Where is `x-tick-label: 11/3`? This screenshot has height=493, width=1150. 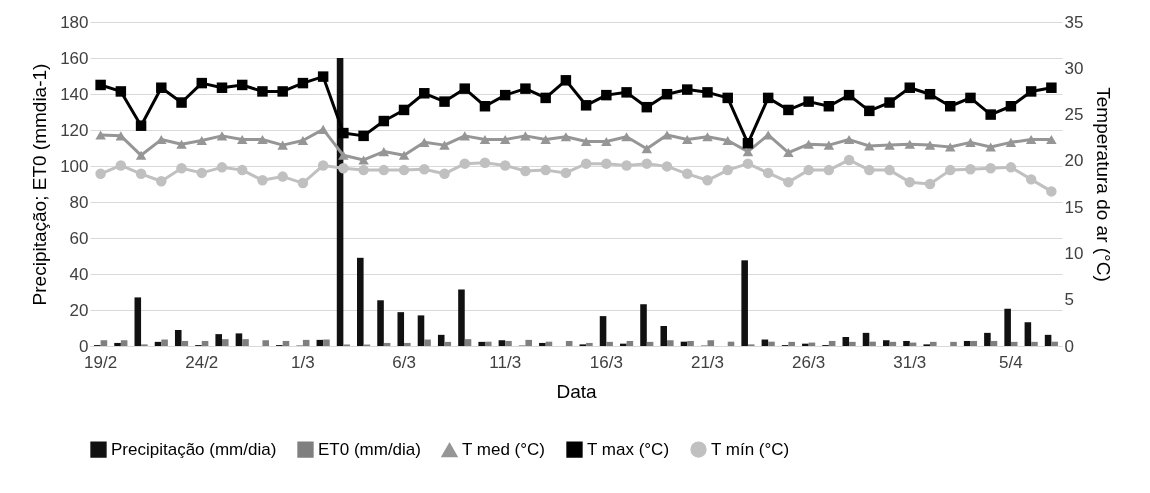 x-tick-label: 11/3 is located at coordinates (505, 362).